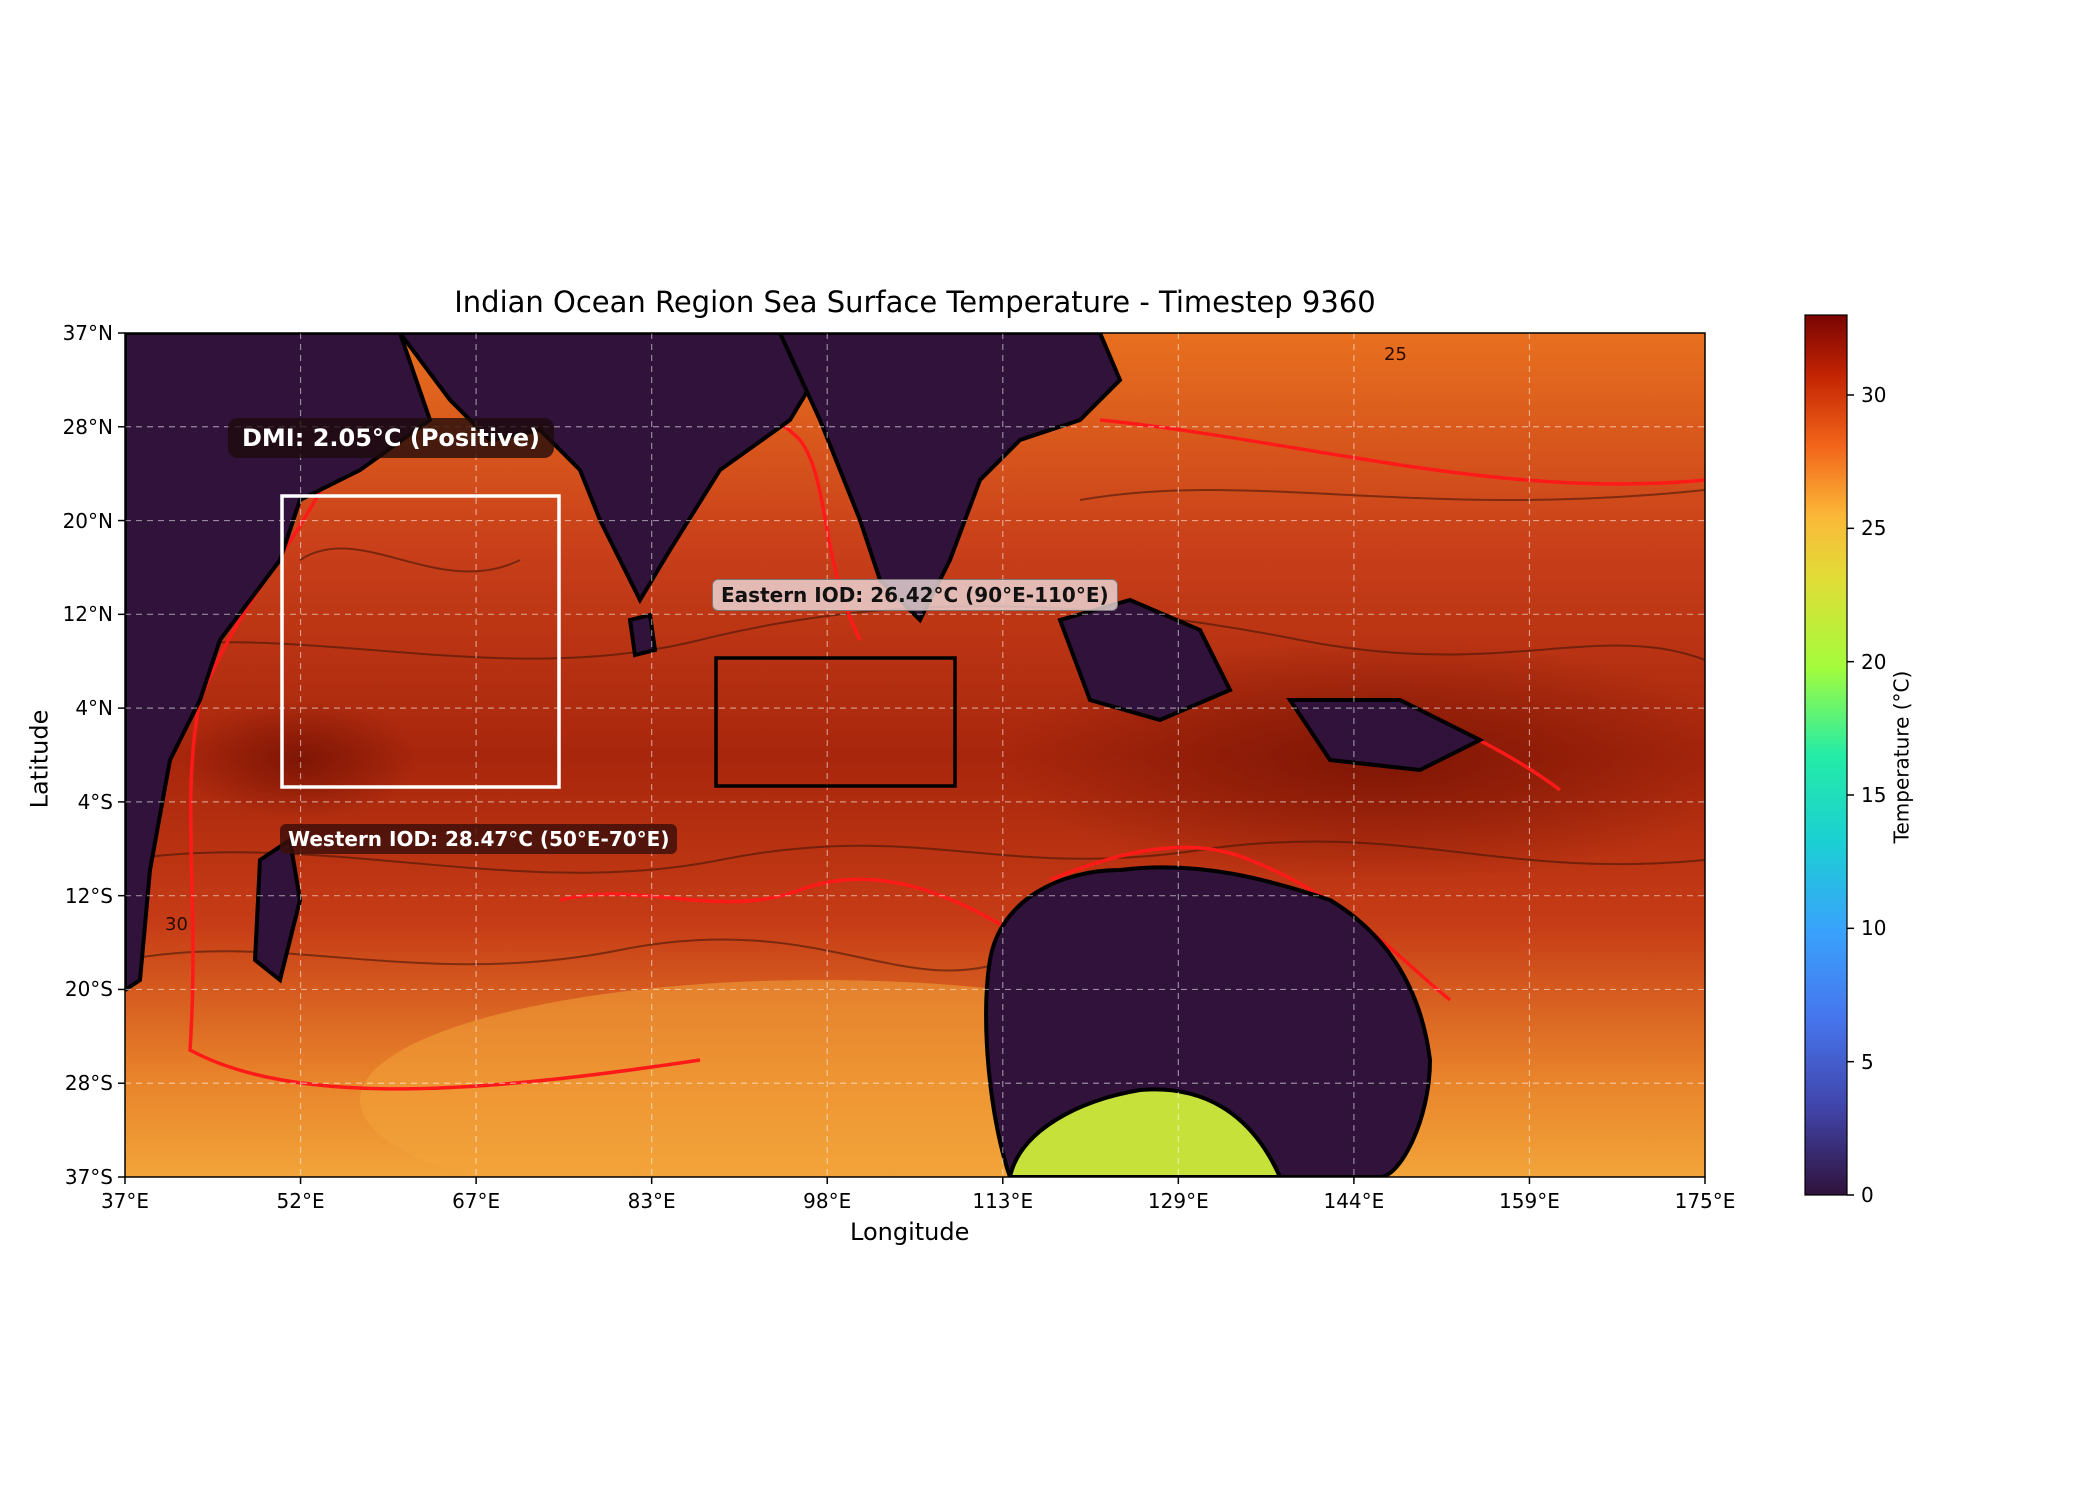 The height and width of the screenshot is (1500, 2100). I want to click on western-iod-box, so click(420, 641).